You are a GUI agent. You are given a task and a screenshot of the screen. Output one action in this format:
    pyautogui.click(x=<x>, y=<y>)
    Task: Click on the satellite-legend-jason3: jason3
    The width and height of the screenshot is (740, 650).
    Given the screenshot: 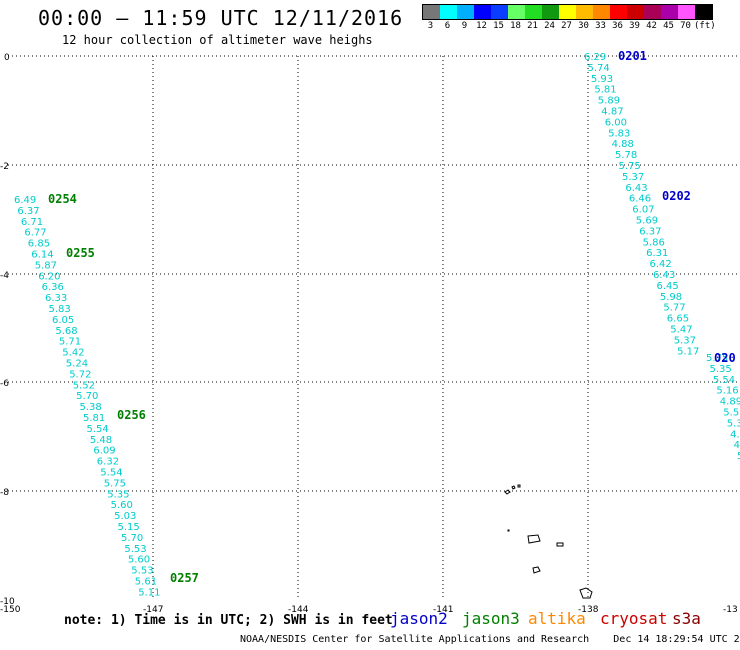 What is the action you would take?
    pyautogui.click(x=491, y=618)
    